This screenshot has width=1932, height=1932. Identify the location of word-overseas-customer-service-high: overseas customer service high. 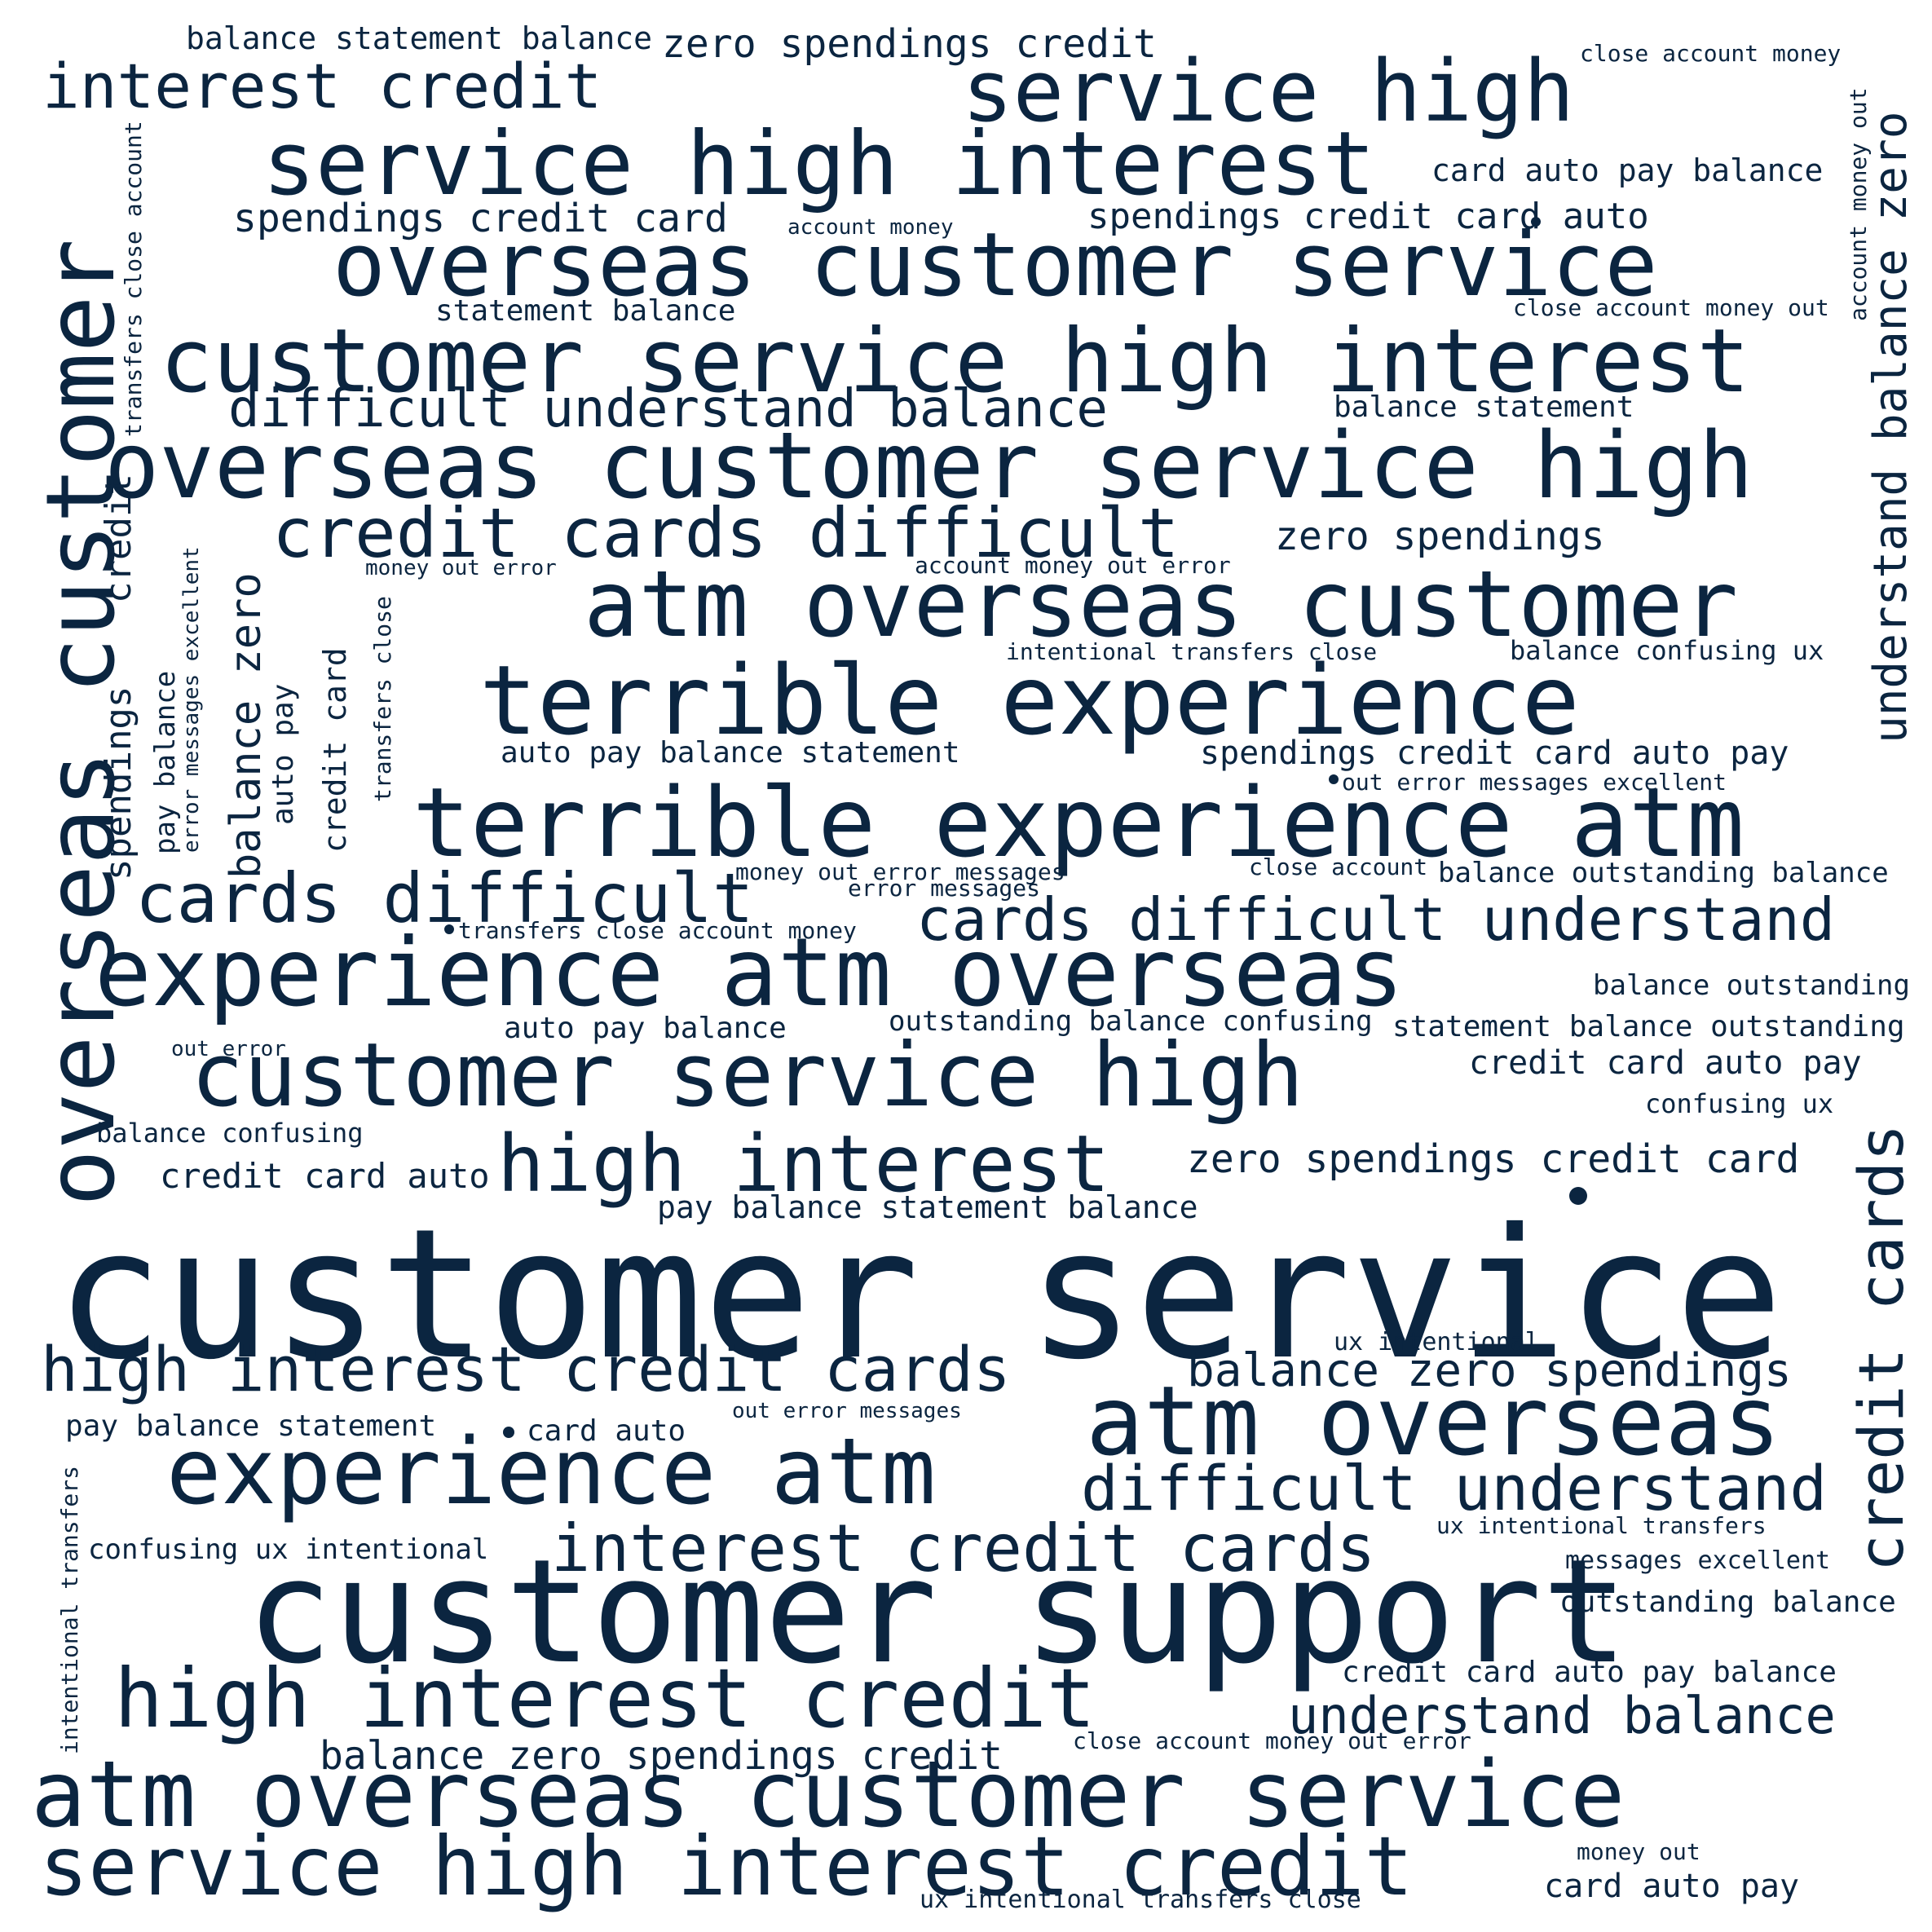
(928, 466).